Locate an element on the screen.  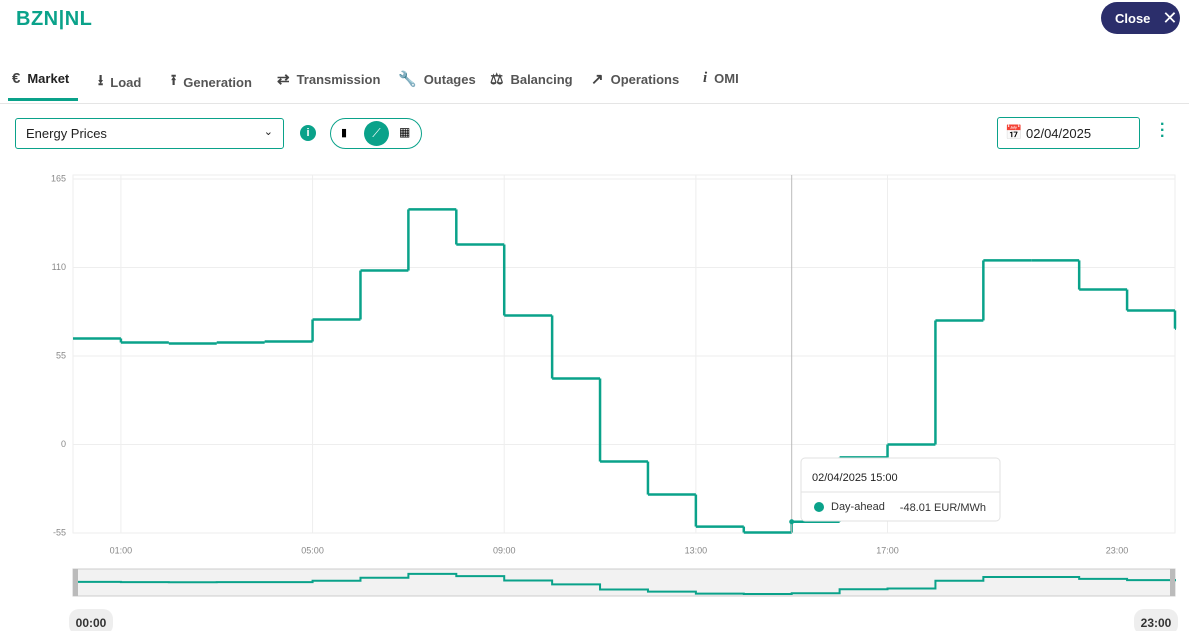
tooltip-title: 02/04/2025 15:00 is located at coordinates (855, 478).